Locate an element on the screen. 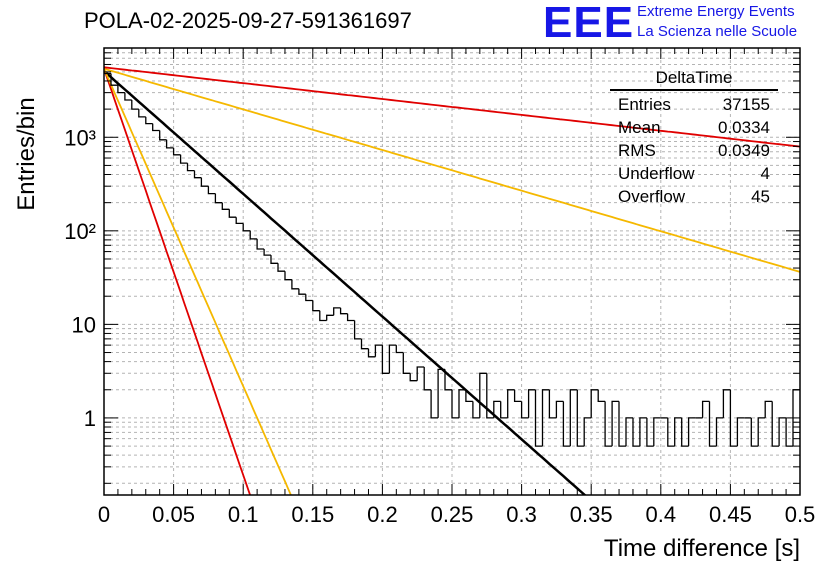 The width and height of the screenshot is (836, 572). x-tick-label: 0.25 is located at coordinates (452, 514).